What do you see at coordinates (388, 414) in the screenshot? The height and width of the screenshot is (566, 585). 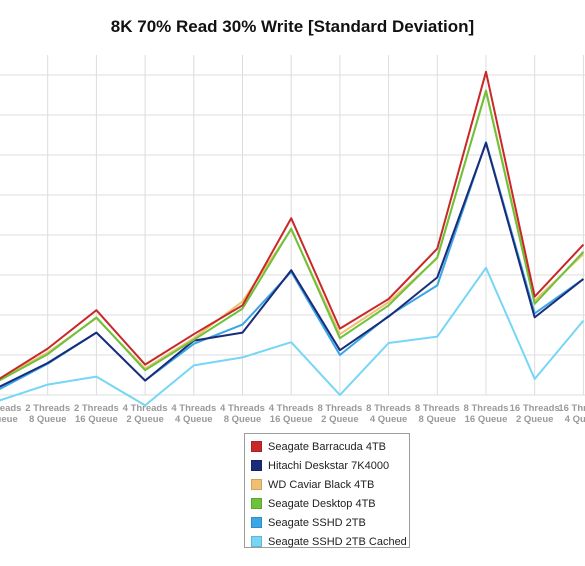 I see `x-tick-label: 8 Threads 4 Queue` at bounding box center [388, 414].